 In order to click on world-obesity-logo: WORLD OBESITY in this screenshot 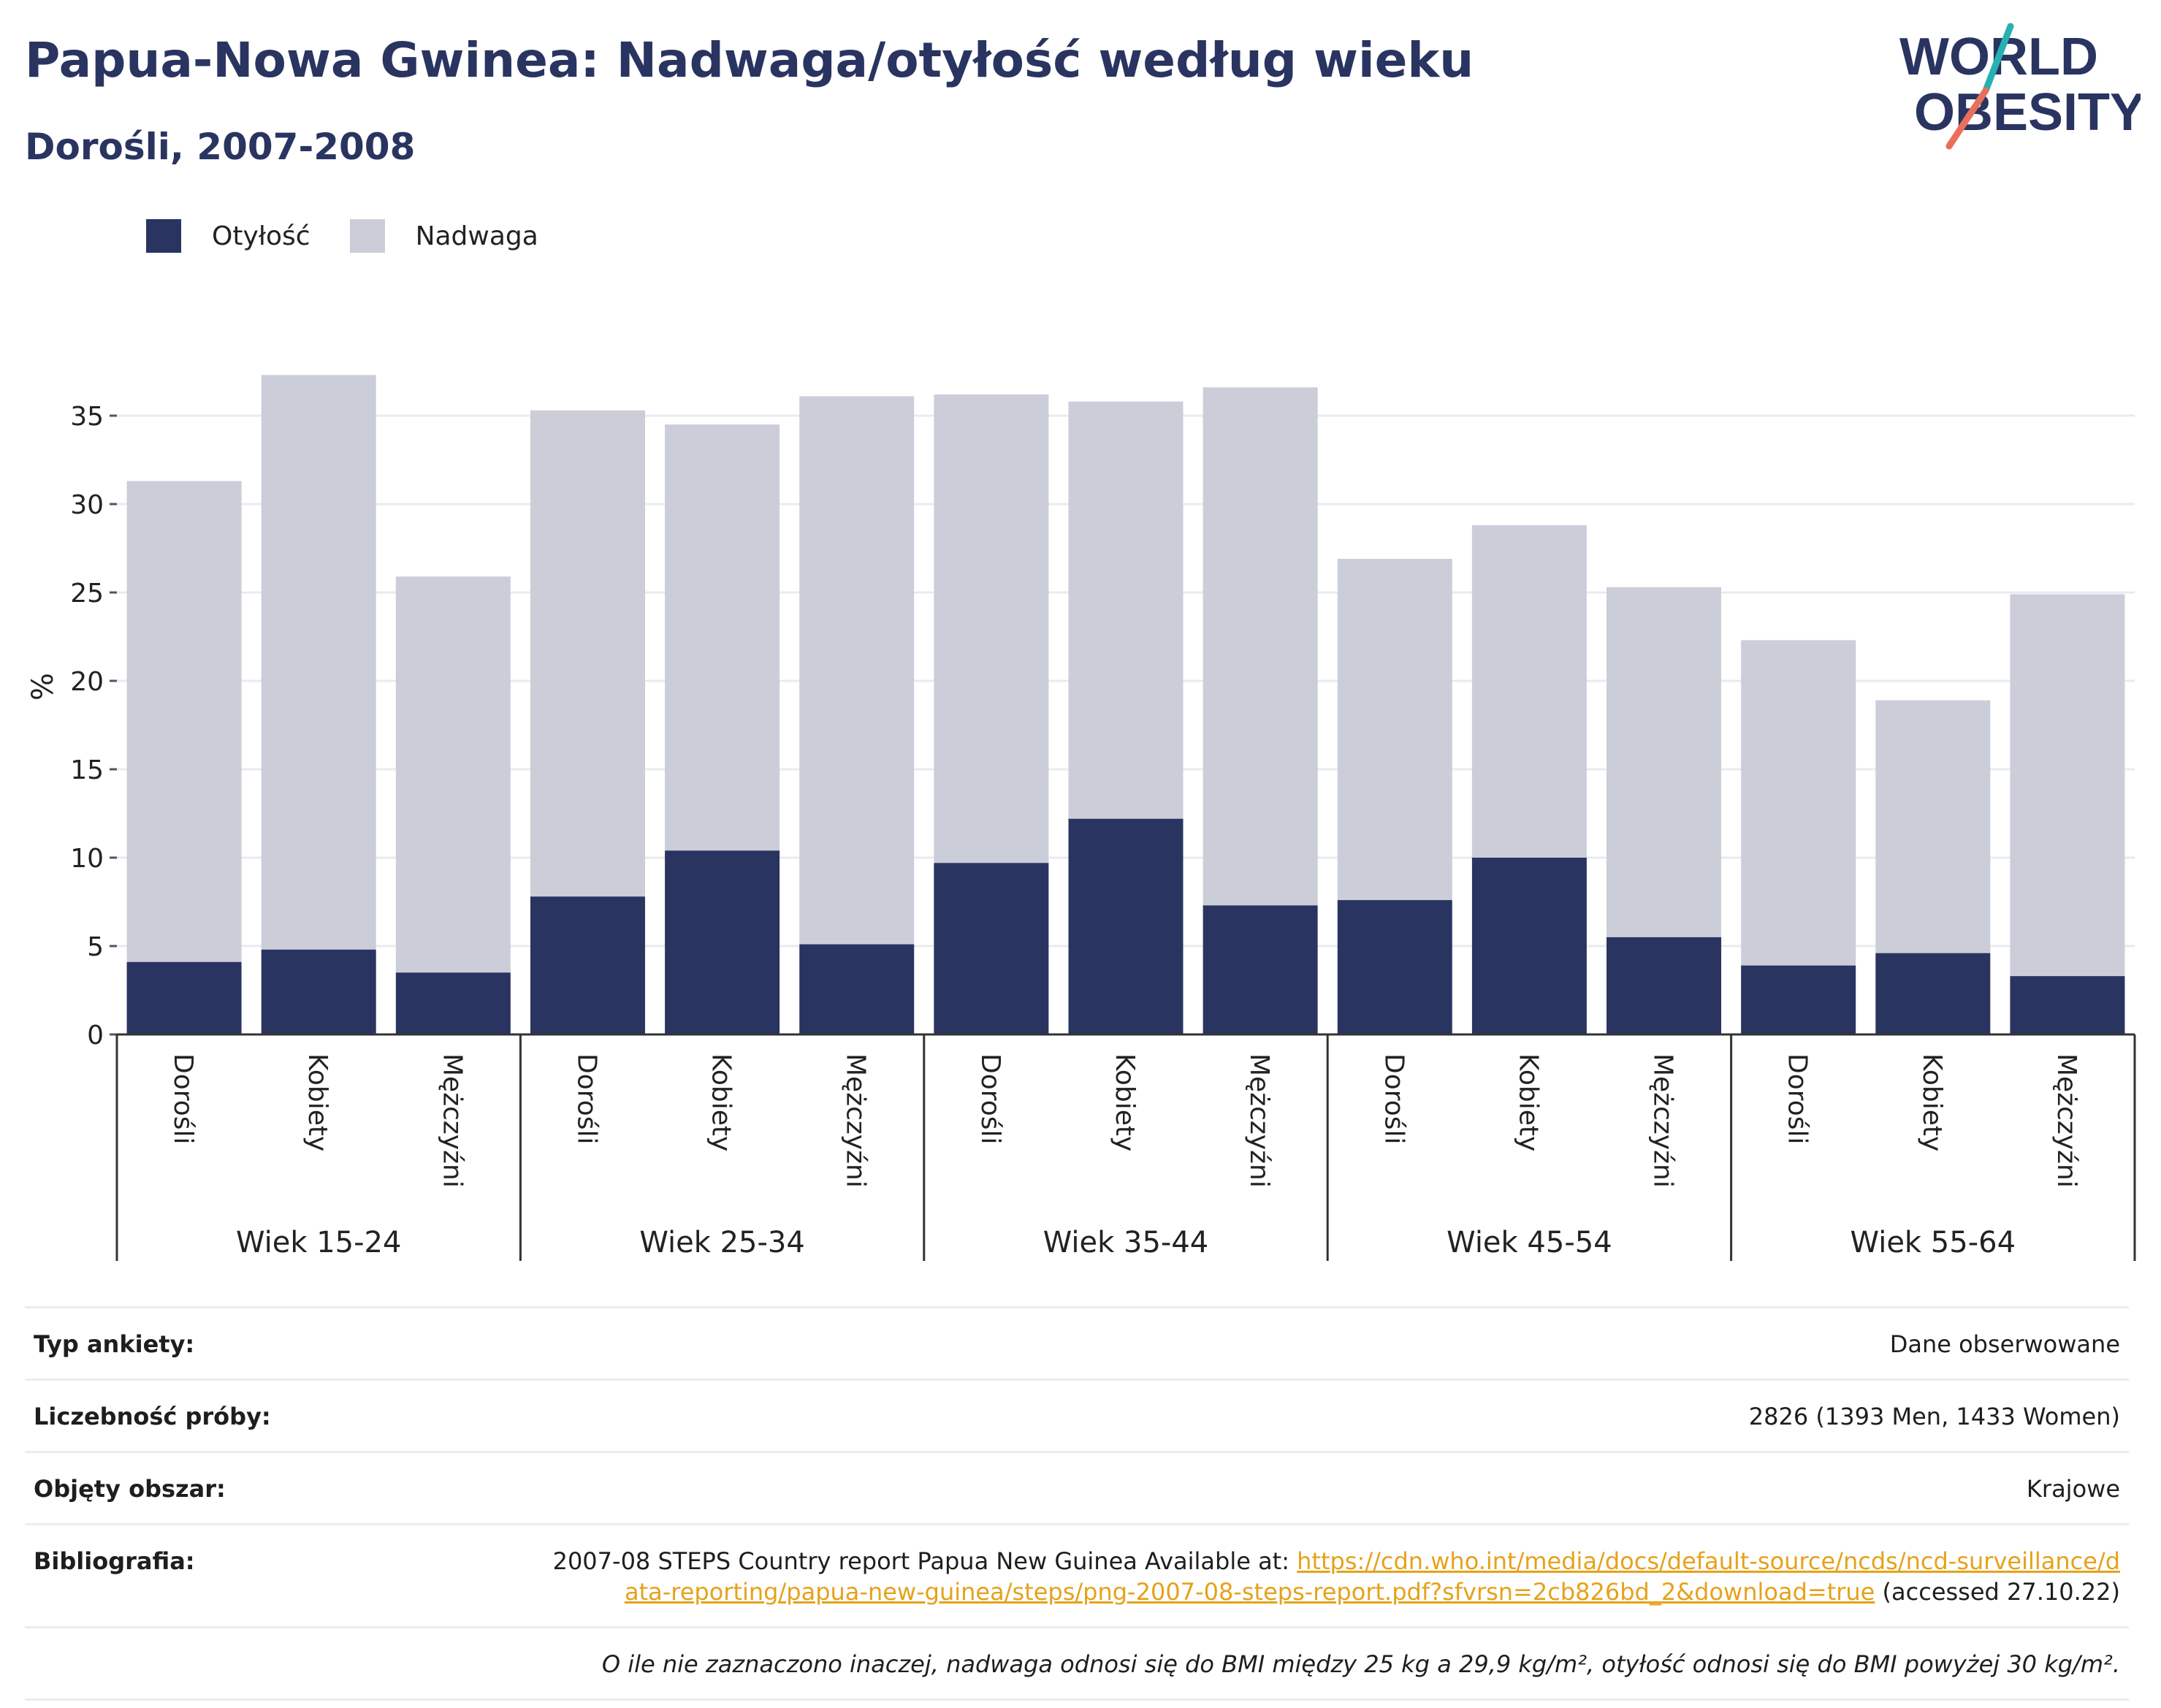, I will do `click(2020, 86)`.